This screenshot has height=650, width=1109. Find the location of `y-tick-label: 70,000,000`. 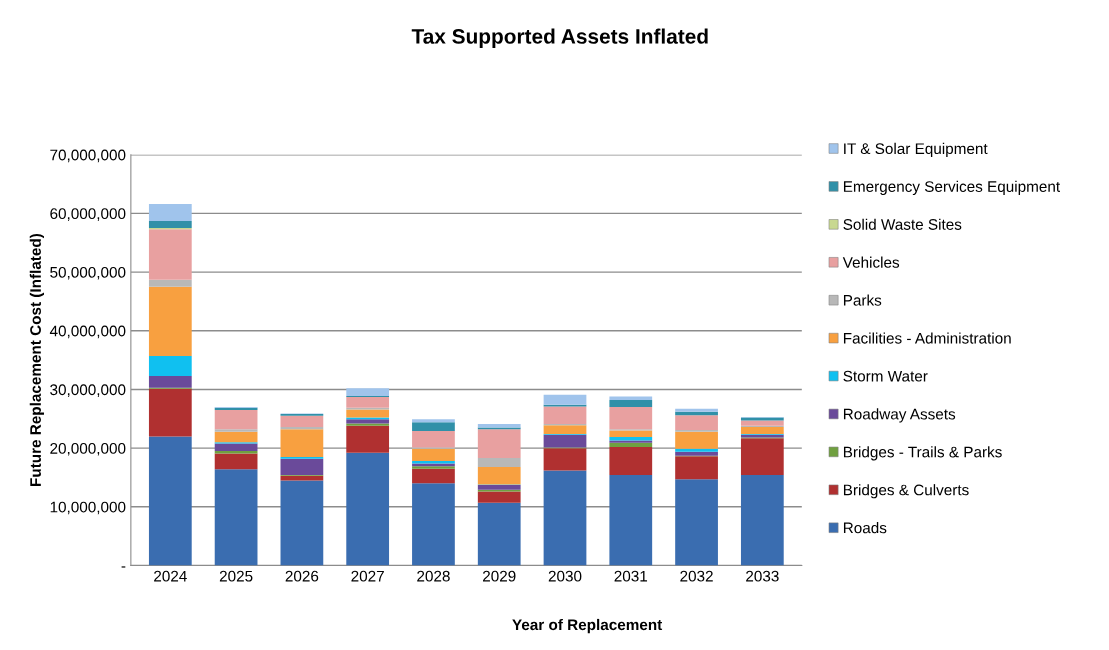

y-tick-label: 70,000,000 is located at coordinates (88, 156).